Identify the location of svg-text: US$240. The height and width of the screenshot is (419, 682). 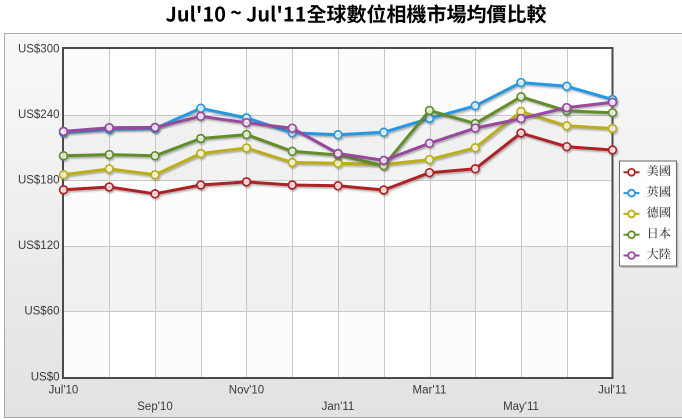
(39, 115).